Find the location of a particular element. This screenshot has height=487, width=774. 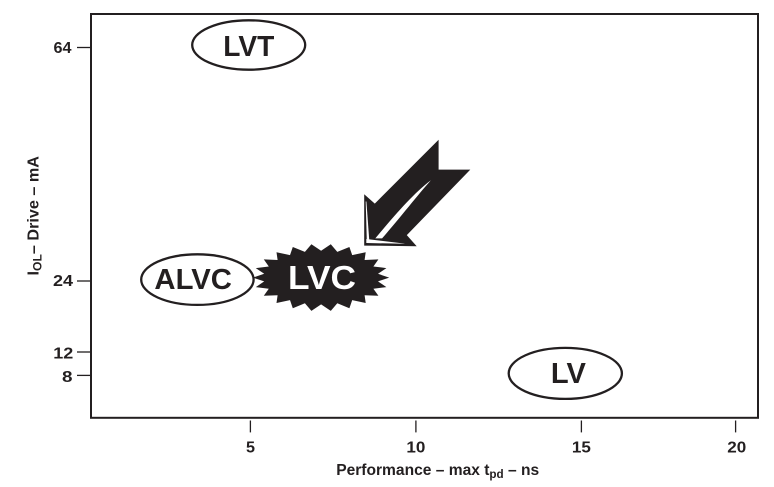

svg-text: LVC is located at coordinates (322, 277).